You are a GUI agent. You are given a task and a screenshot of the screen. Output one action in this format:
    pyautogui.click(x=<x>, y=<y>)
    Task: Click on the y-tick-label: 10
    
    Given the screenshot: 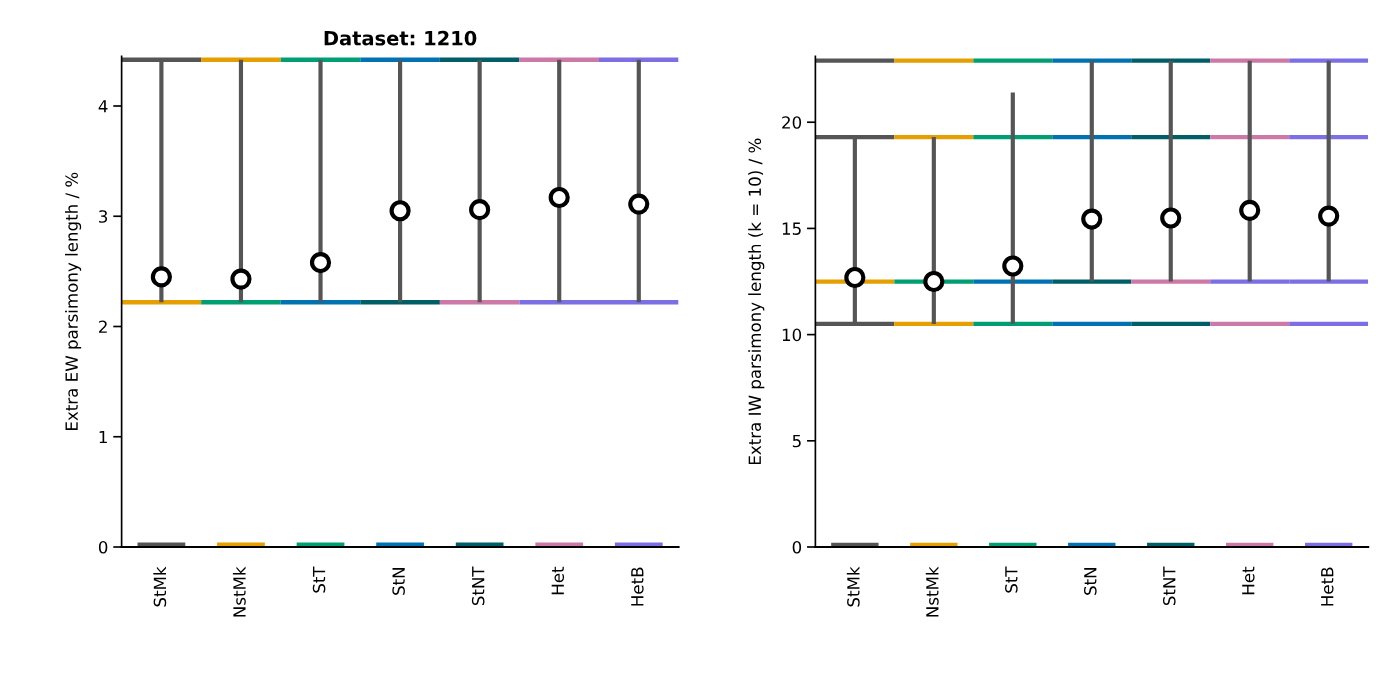 What is the action you would take?
    pyautogui.click(x=792, y=335)
    